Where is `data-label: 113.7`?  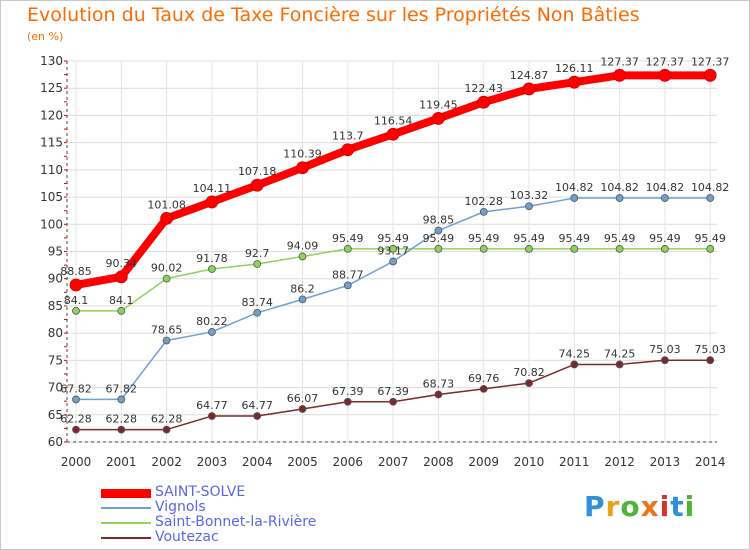
data-label: 113.7 is located at coordinates (348, 136).